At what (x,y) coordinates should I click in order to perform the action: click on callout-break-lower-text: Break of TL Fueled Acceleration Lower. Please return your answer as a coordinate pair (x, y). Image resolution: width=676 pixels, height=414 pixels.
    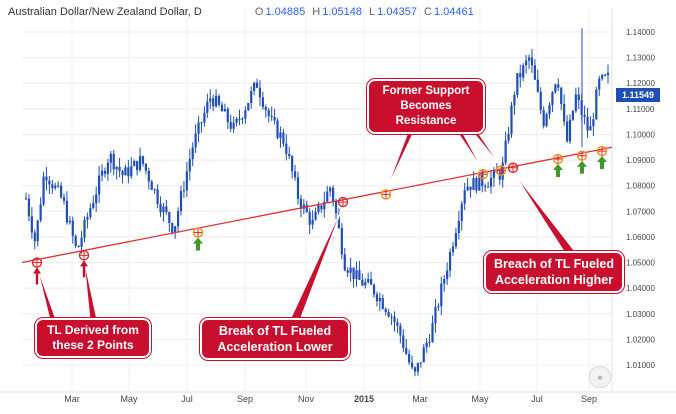
    Looking at the image, I should click on (275, 339).